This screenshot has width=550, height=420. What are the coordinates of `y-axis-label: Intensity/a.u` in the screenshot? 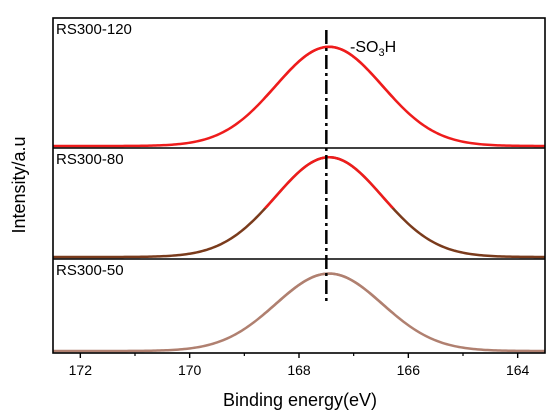 It's located at (19, 184).